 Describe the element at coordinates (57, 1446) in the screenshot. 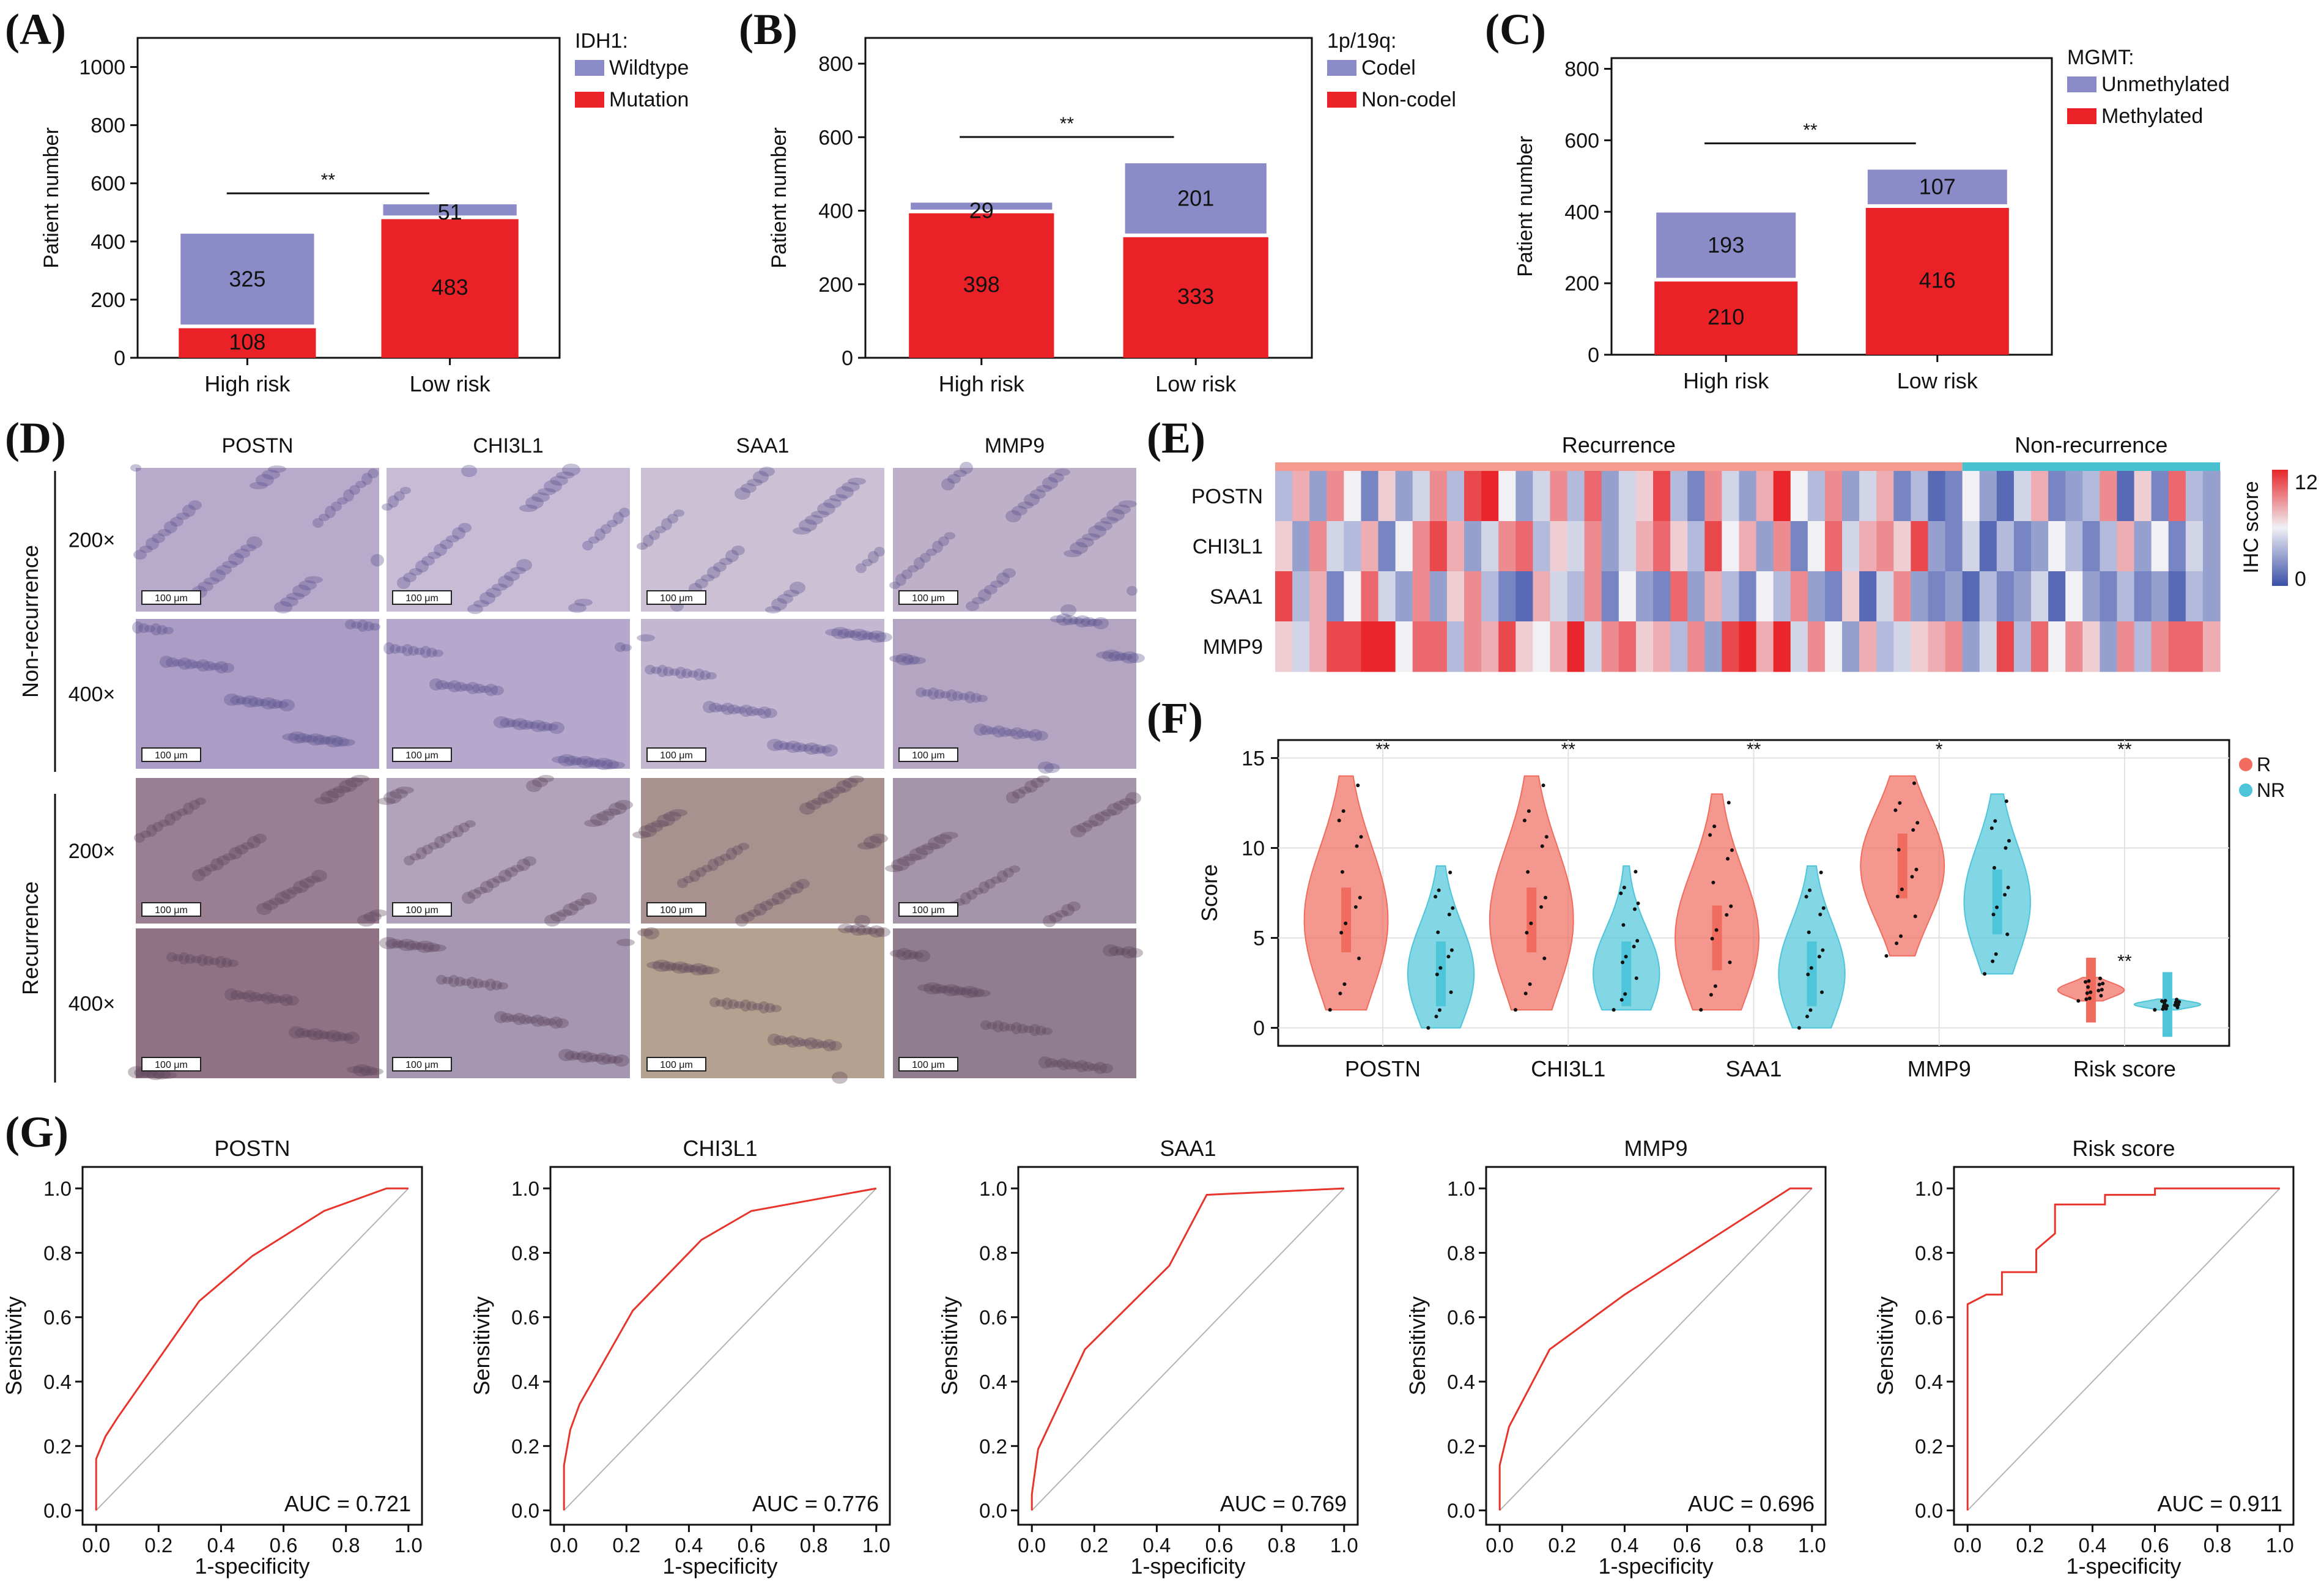

I see `y-tick-label: 0.2` at that location.